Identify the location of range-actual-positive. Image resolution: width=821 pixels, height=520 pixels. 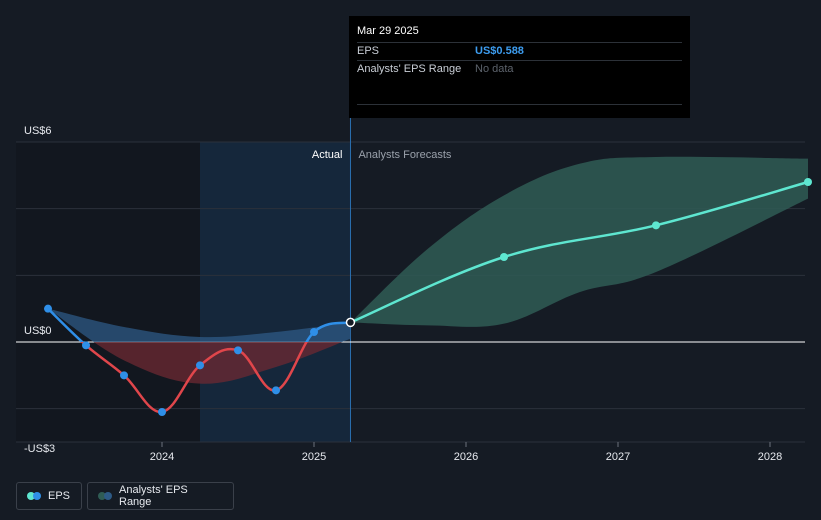
(199, 325).